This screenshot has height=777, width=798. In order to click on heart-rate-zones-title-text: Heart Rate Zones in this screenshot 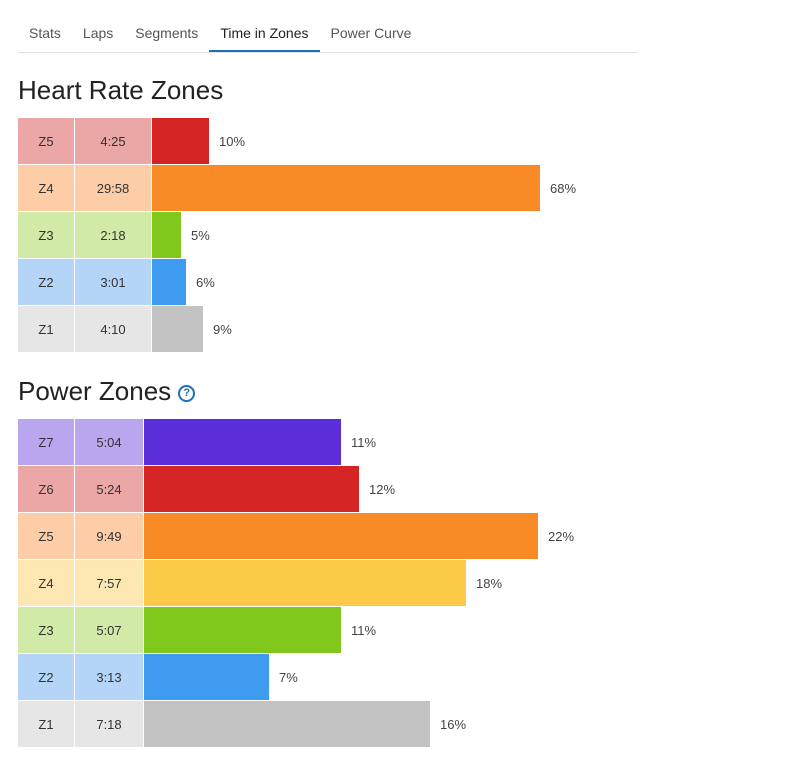, I will do `click(121, 90)`.